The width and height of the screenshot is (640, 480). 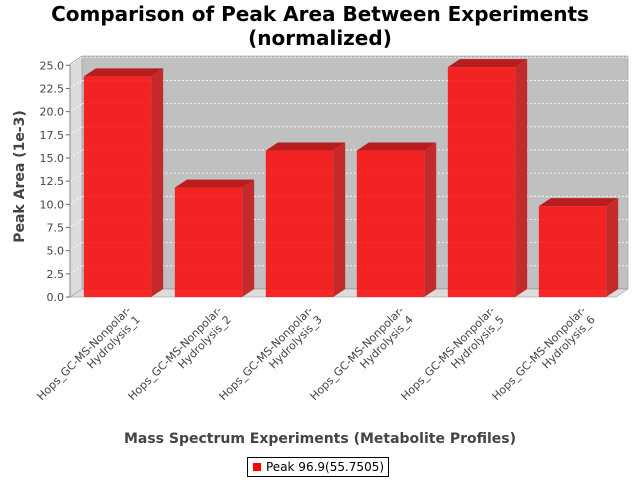 I want to click on y-tick-label: 7.5, so click(x=56, y=227).